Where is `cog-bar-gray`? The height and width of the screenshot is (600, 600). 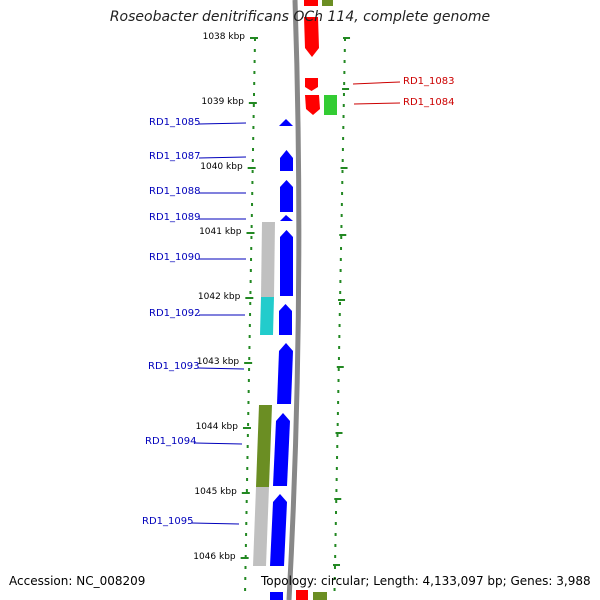
cog-bar-gray is located at coordinates (268, 259).